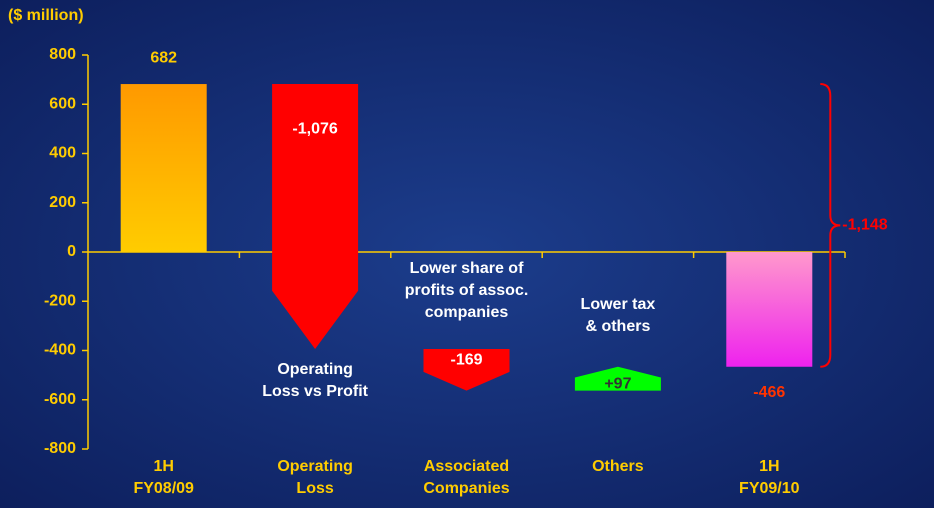 This screenshot has width=934, height=508. What do you see at coordinates (60, 399) in the screenshot?
I see `y-tick-label: -600` at bounding box center [60, 399].